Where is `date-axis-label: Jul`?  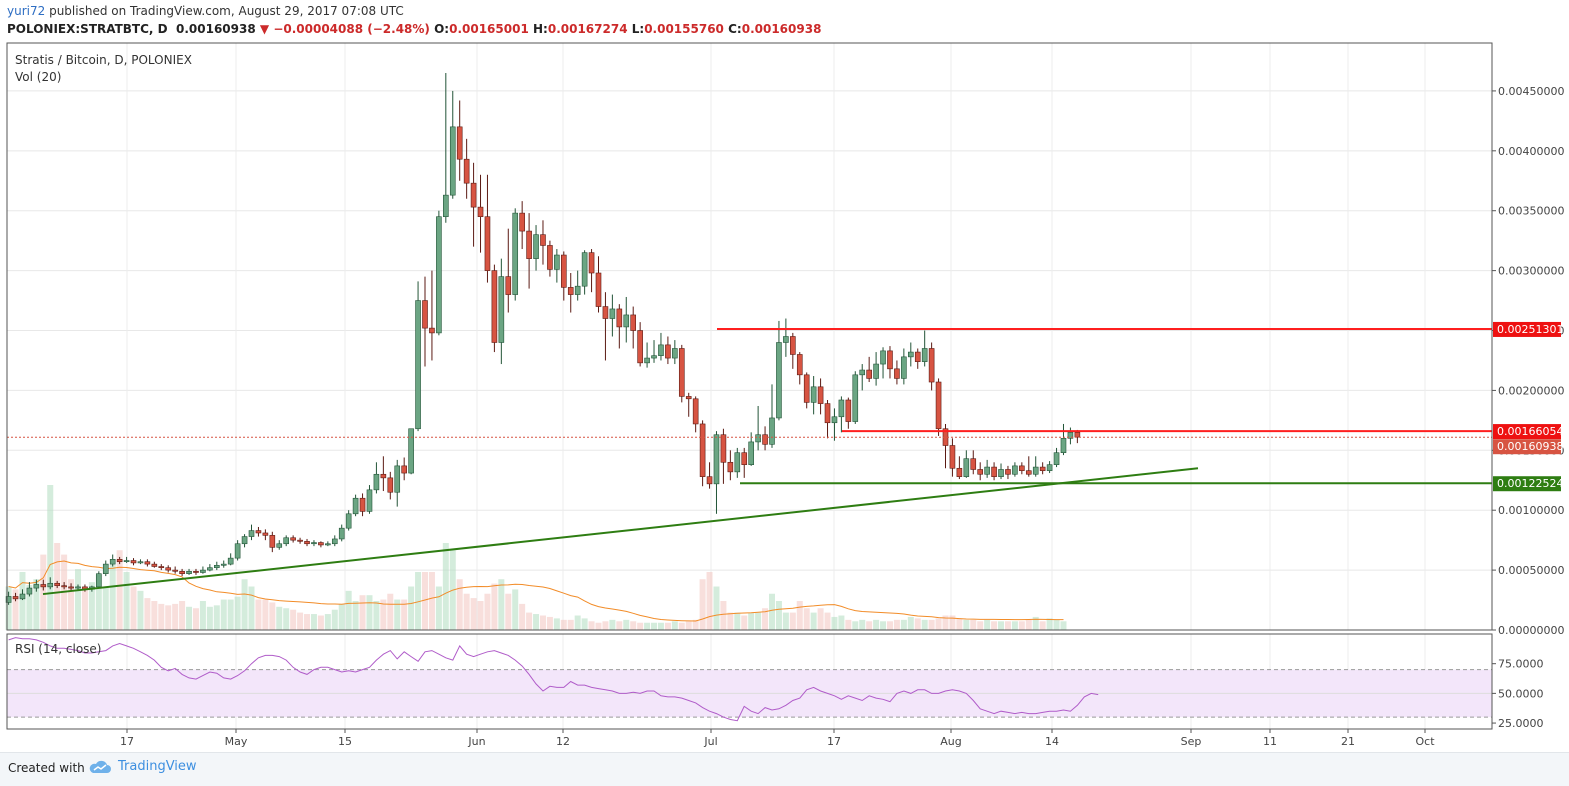
date-axis-label: Jul is located at coordinates (710, 741).